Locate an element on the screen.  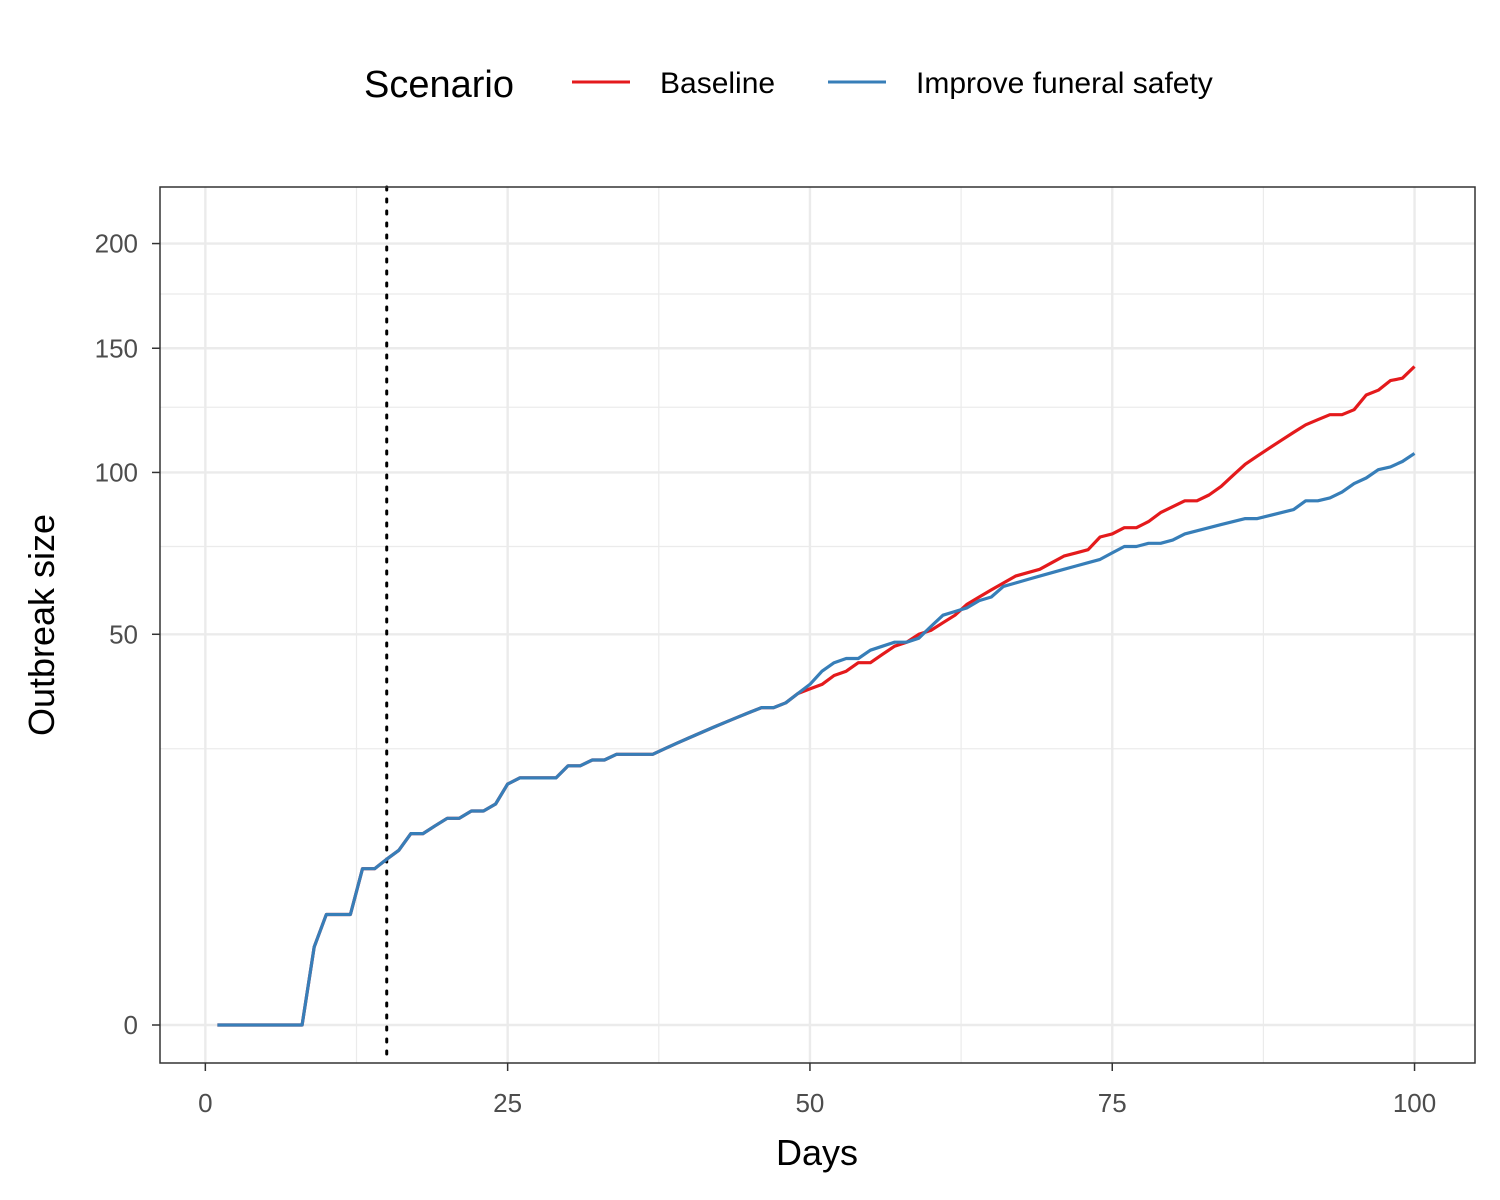
x-tick-label: 75 is located at coordinates (1112, 1103).